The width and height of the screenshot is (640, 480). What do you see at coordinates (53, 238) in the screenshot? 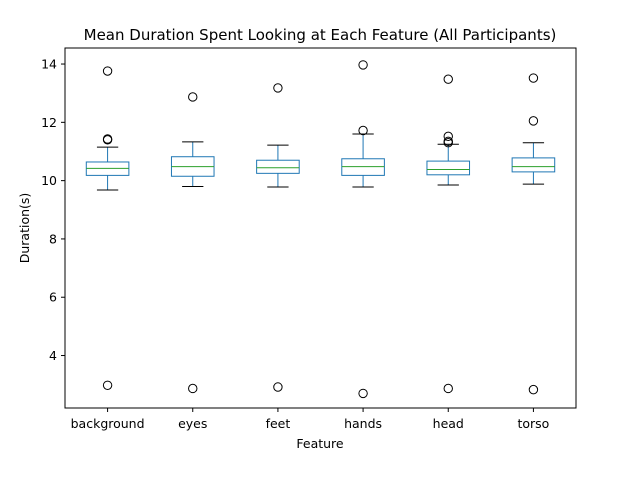
I see `y-tick-label-8: 8` at bounding box center [53, 238].